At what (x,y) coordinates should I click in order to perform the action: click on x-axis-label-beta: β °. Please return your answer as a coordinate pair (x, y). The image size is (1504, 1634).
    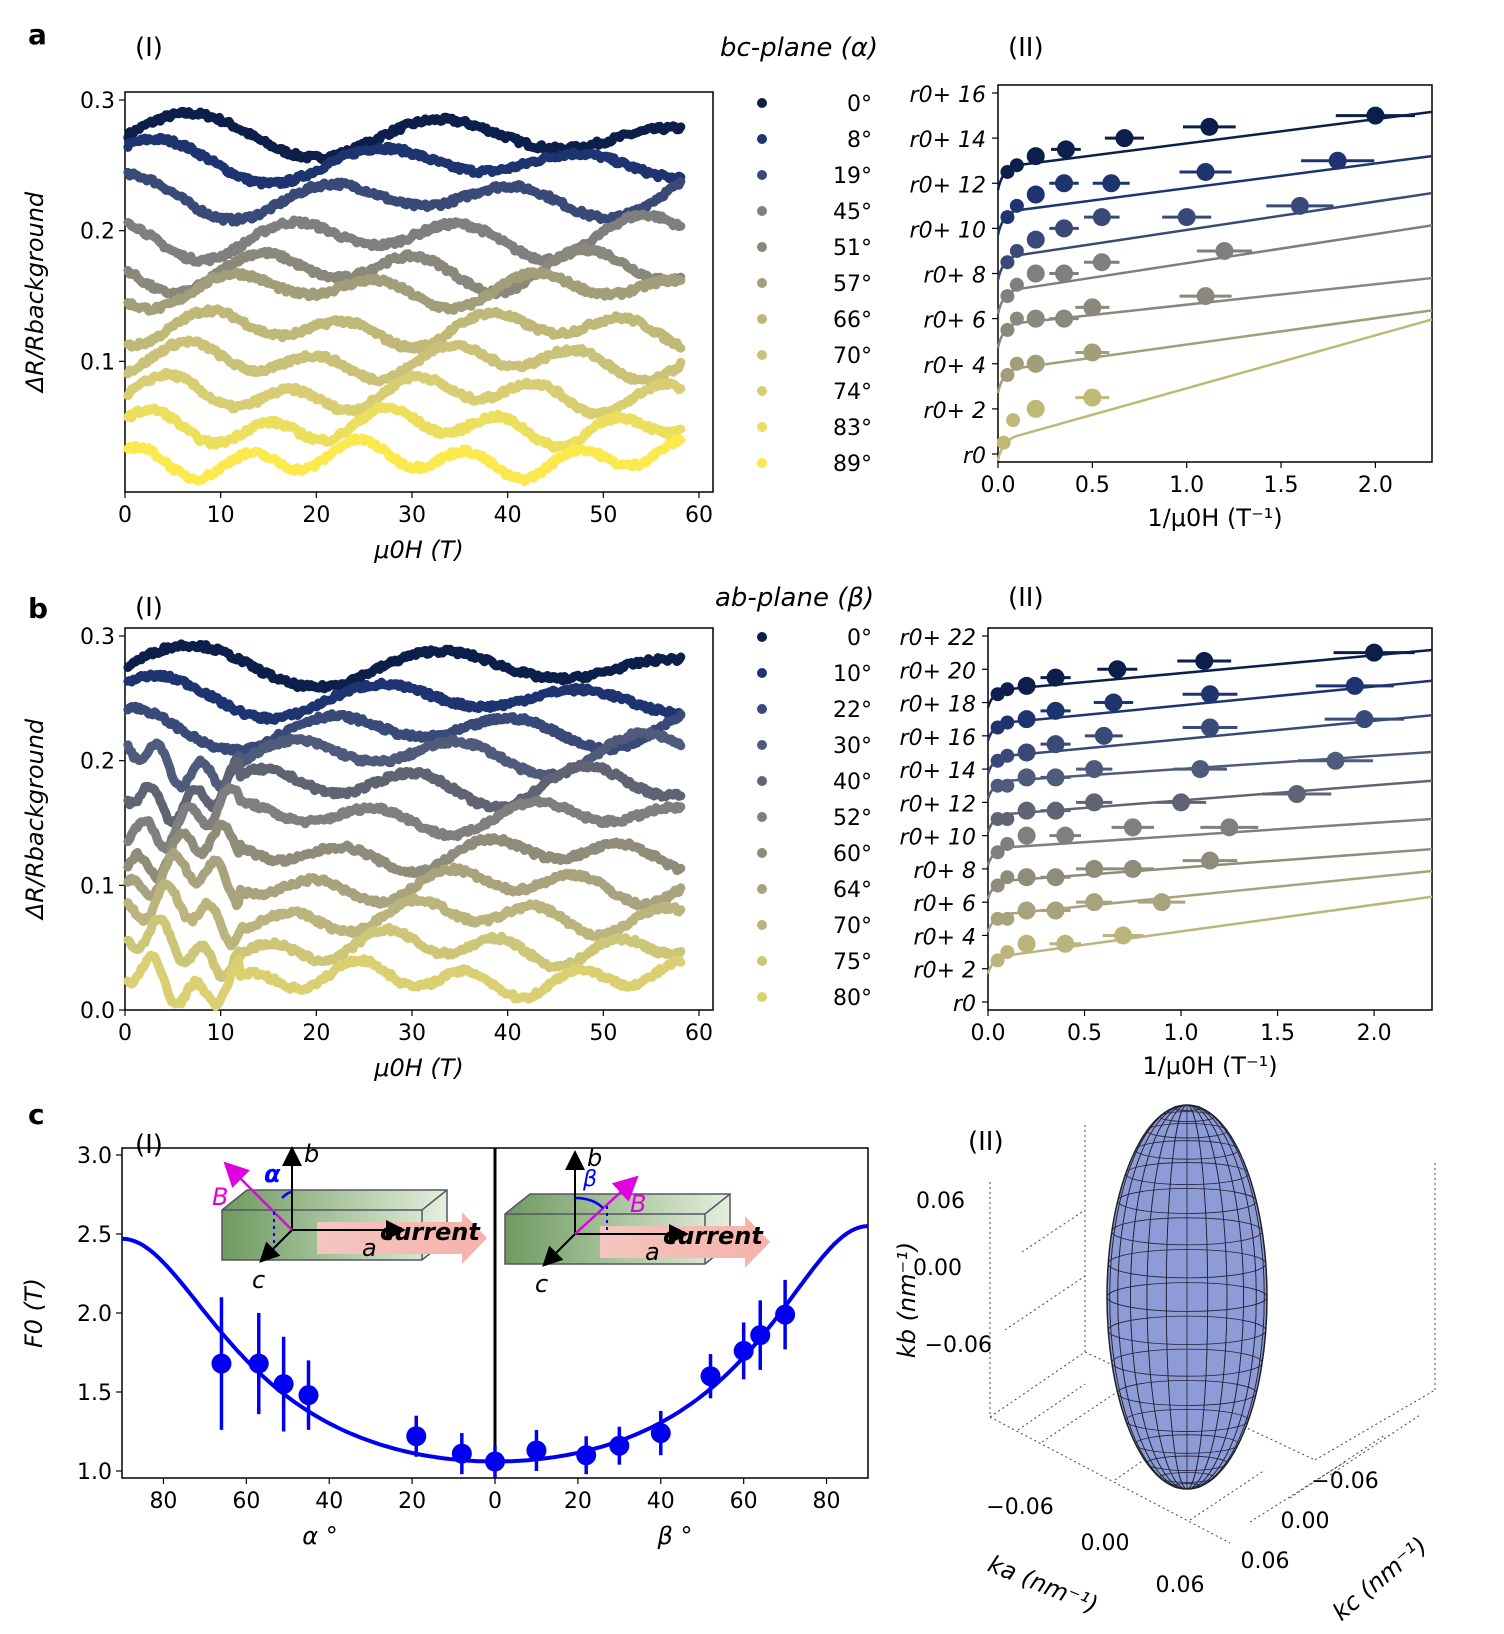
    Looking at the image, I should click on (675, 1536).